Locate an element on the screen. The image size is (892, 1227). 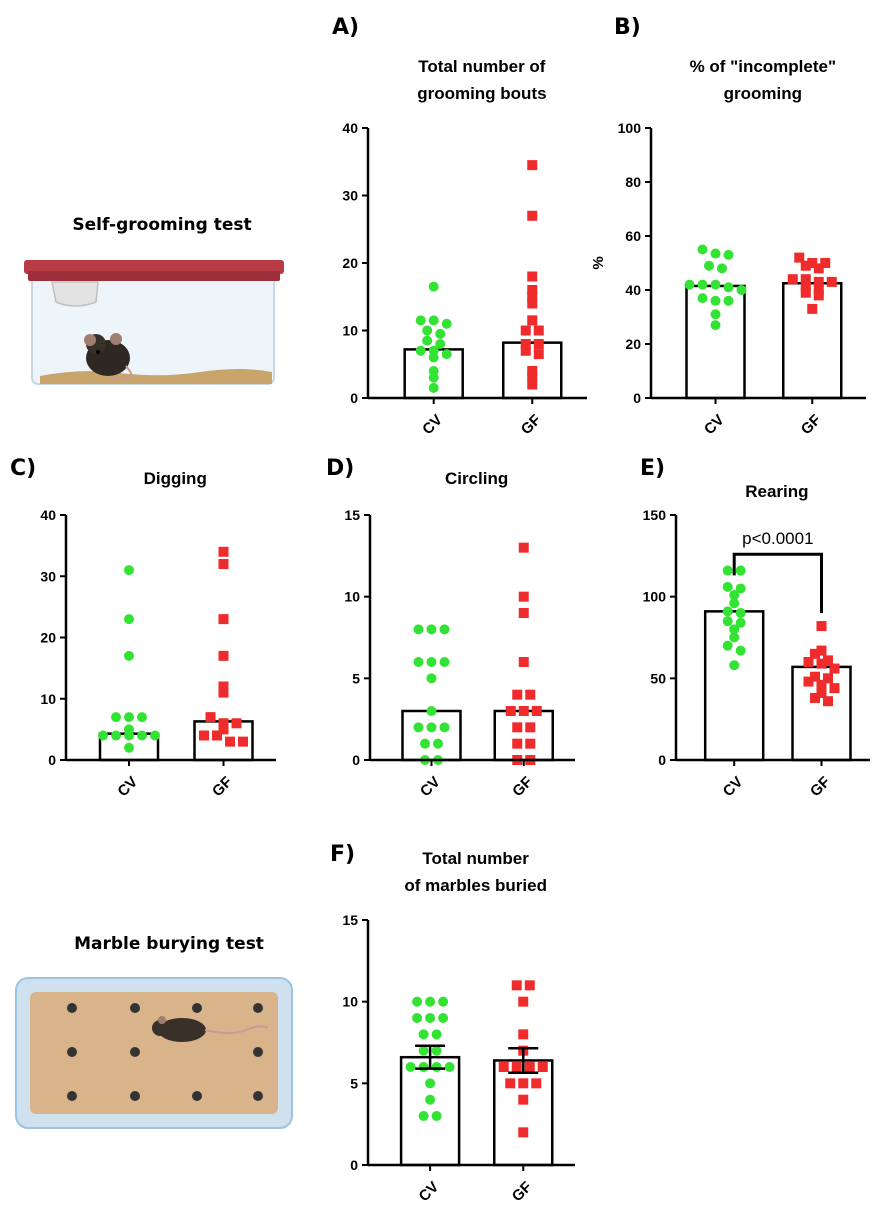
bar-gf is located at coordinates (812, 341).